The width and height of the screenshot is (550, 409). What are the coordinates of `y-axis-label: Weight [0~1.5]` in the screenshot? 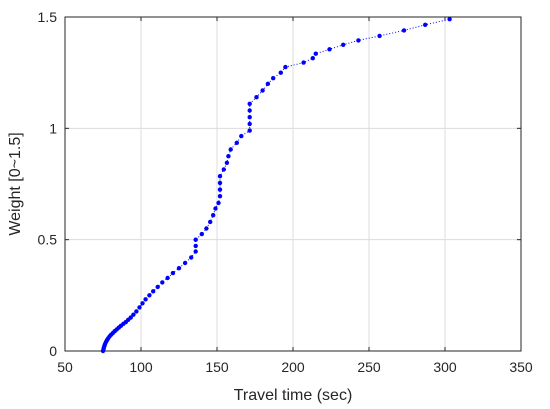 It's located at (15, 183).